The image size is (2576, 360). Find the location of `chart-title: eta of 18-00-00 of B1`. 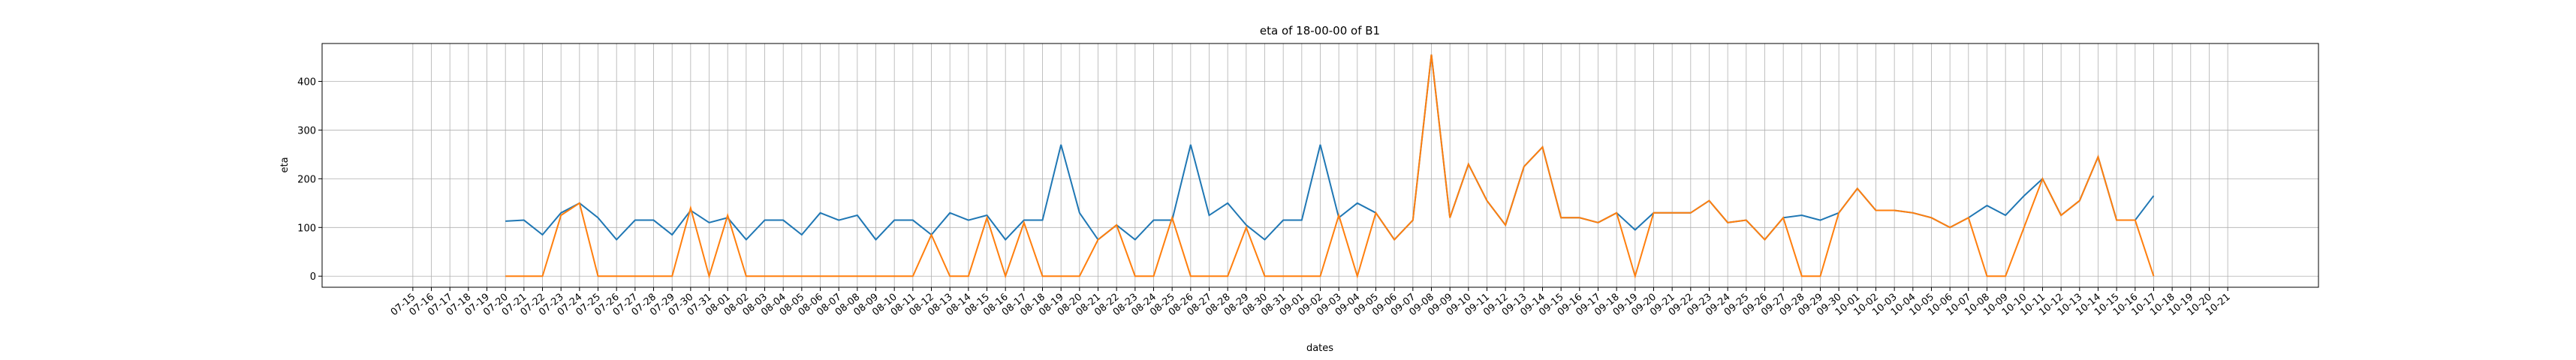

chart-title: eta of 18-00-00 of B1 is located at coordinates (1320, 31).